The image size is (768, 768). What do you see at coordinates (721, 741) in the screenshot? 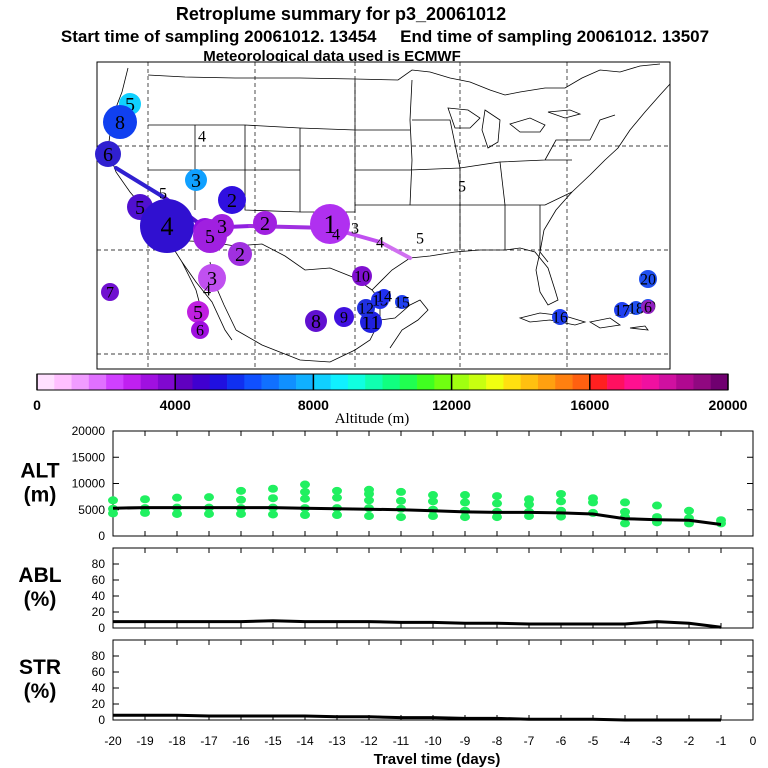
I see `x-tick-label: -1` at bounding box center [721, 741].